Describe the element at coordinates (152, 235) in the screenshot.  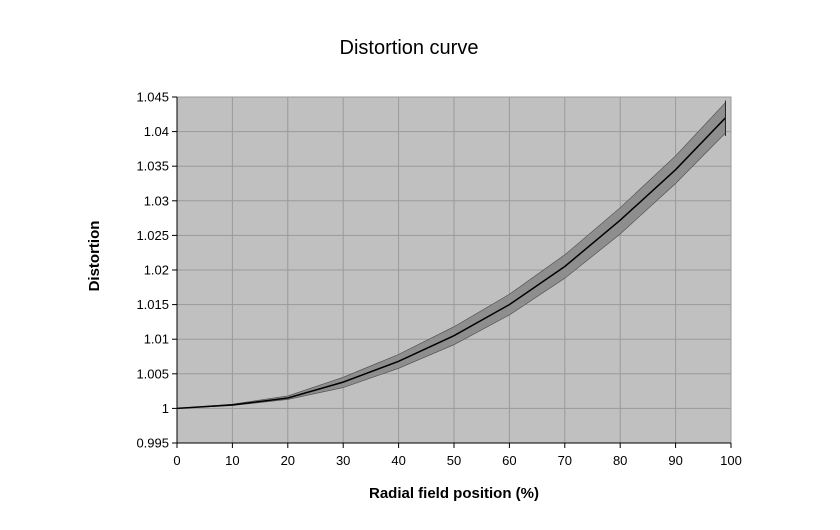
I see `y-tick-label-6: 1.025` at that location.